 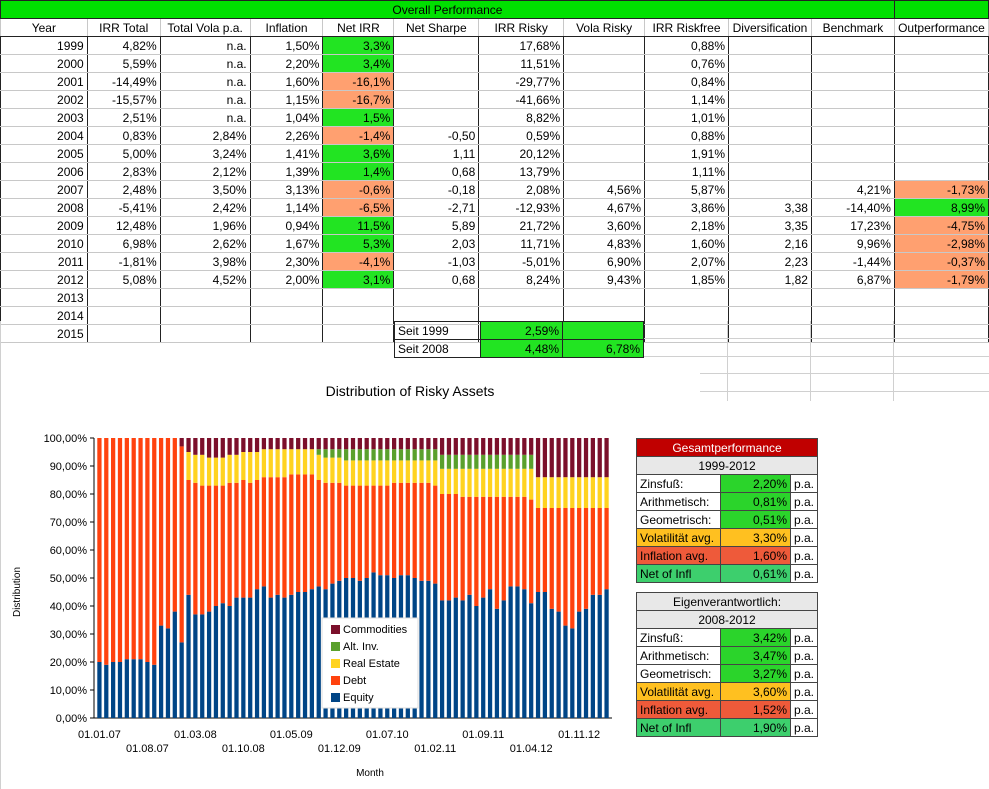 I want to click on metric-row: Net of Infl 1,90% p.a., so click(x=727, y=727).